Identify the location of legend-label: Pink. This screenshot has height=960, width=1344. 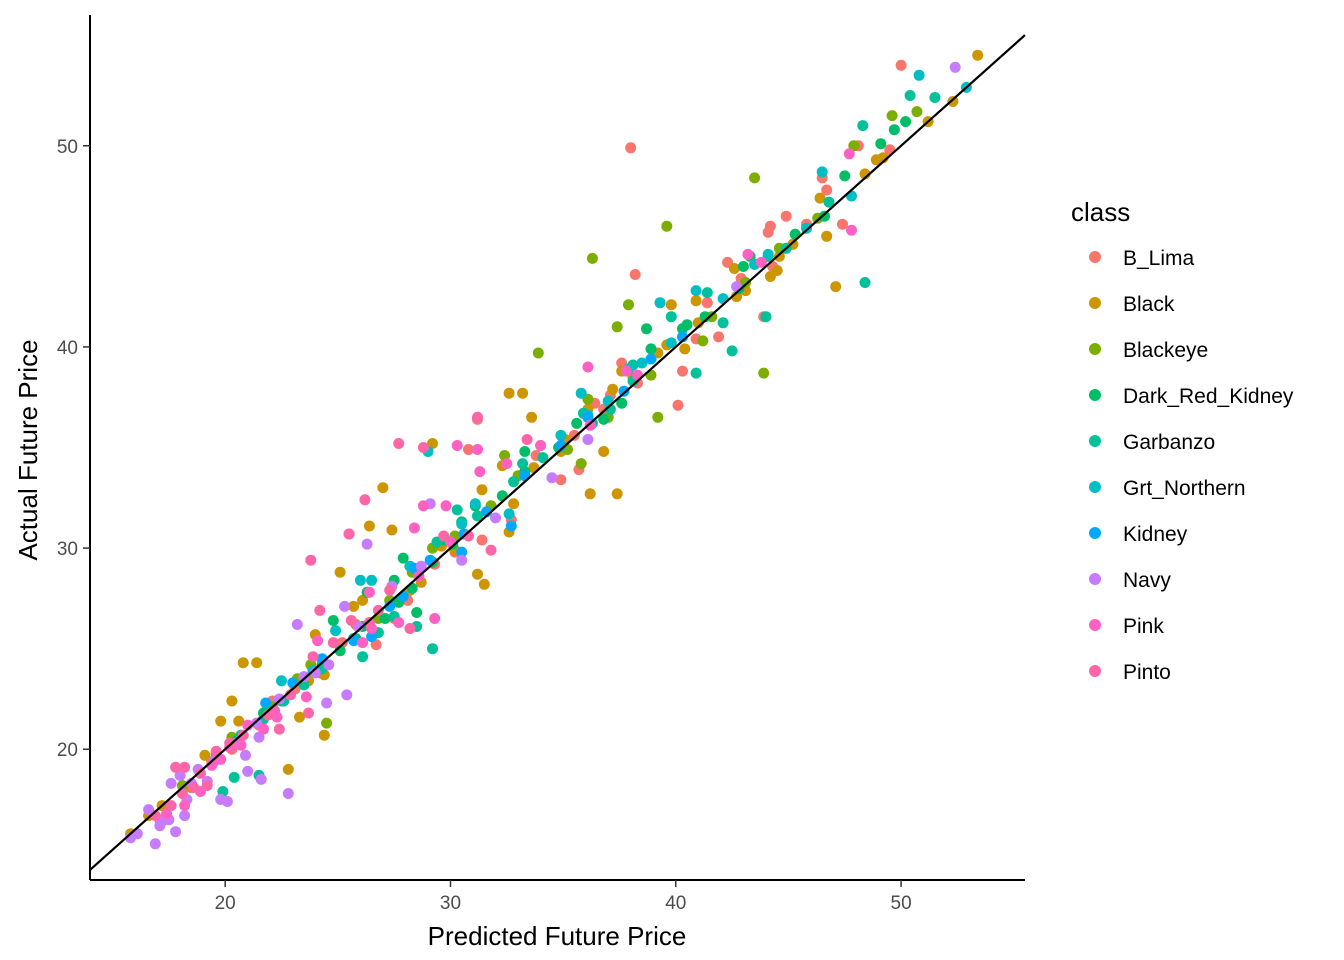
(1143, 626).